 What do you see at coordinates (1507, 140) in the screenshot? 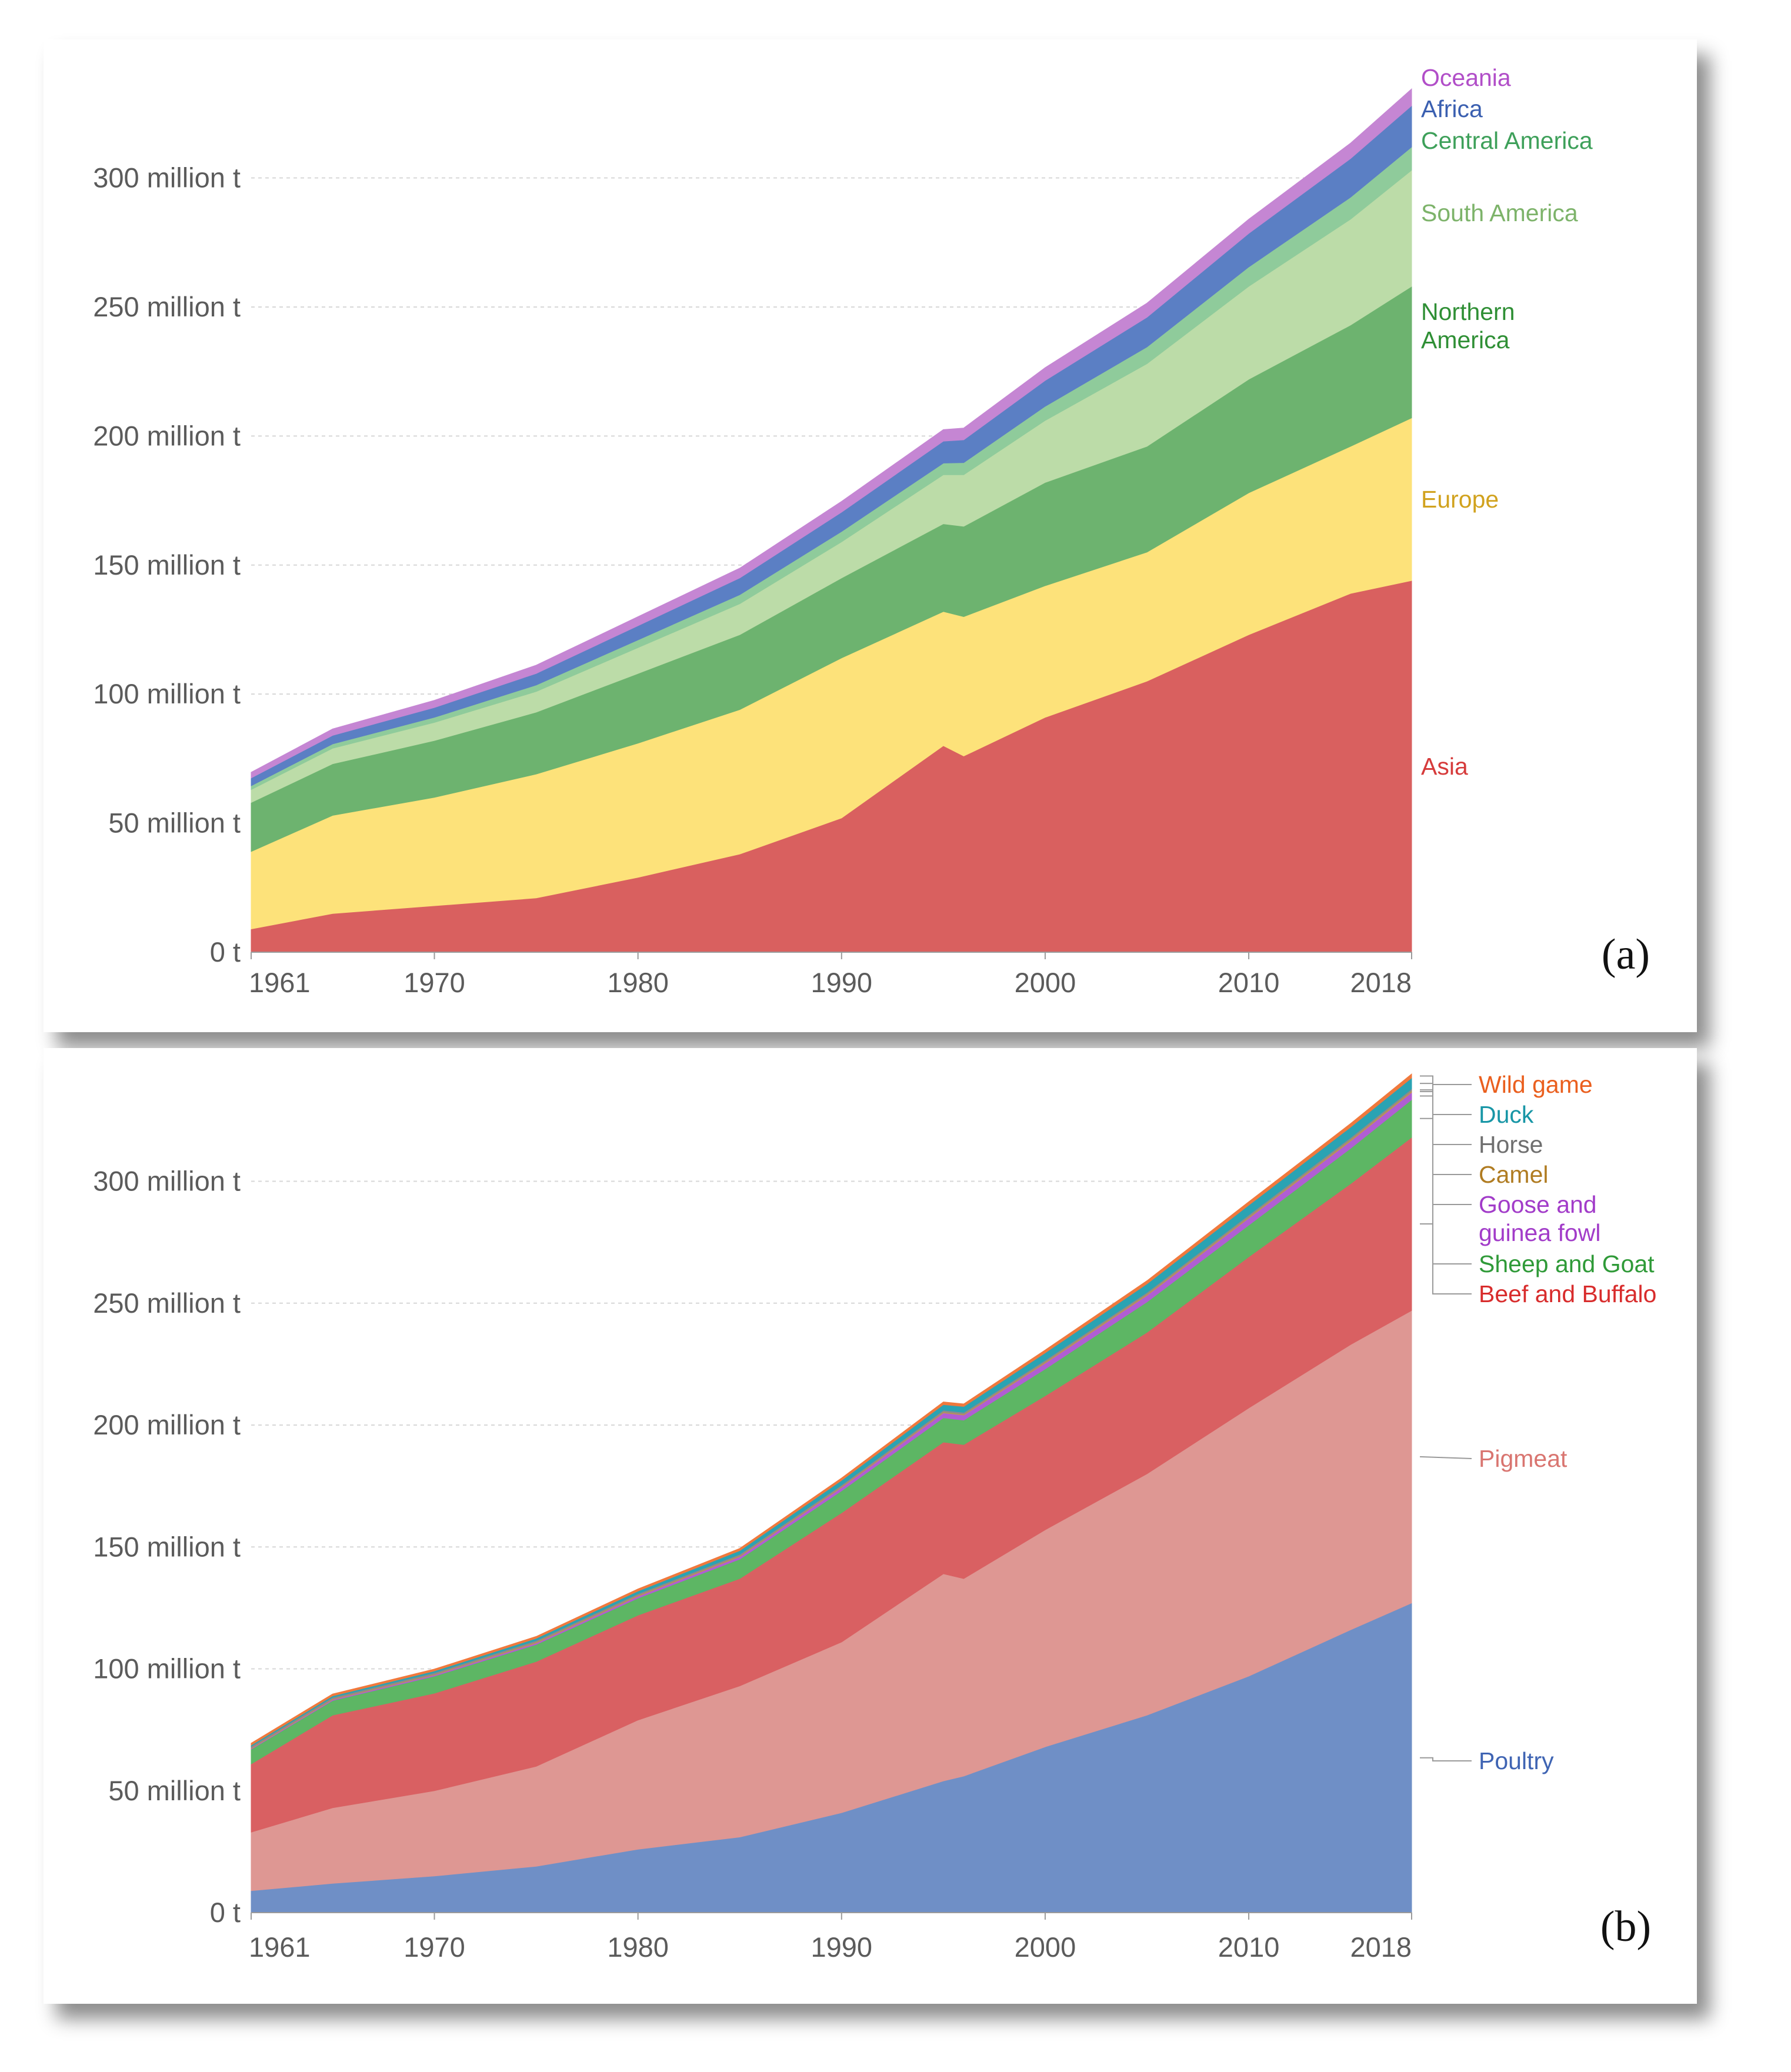
I see `series-label-central-america: Central America` at bounding box center [1507, 140].